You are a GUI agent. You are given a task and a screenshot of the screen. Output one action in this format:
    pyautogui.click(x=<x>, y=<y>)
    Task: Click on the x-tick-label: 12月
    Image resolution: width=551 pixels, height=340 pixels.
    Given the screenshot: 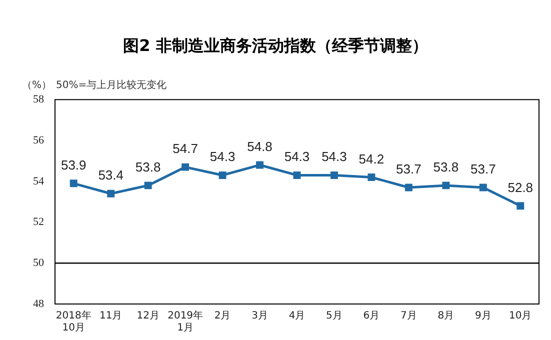 What is the action you would take?
    pyautogui.click(x=148, y=316)
    